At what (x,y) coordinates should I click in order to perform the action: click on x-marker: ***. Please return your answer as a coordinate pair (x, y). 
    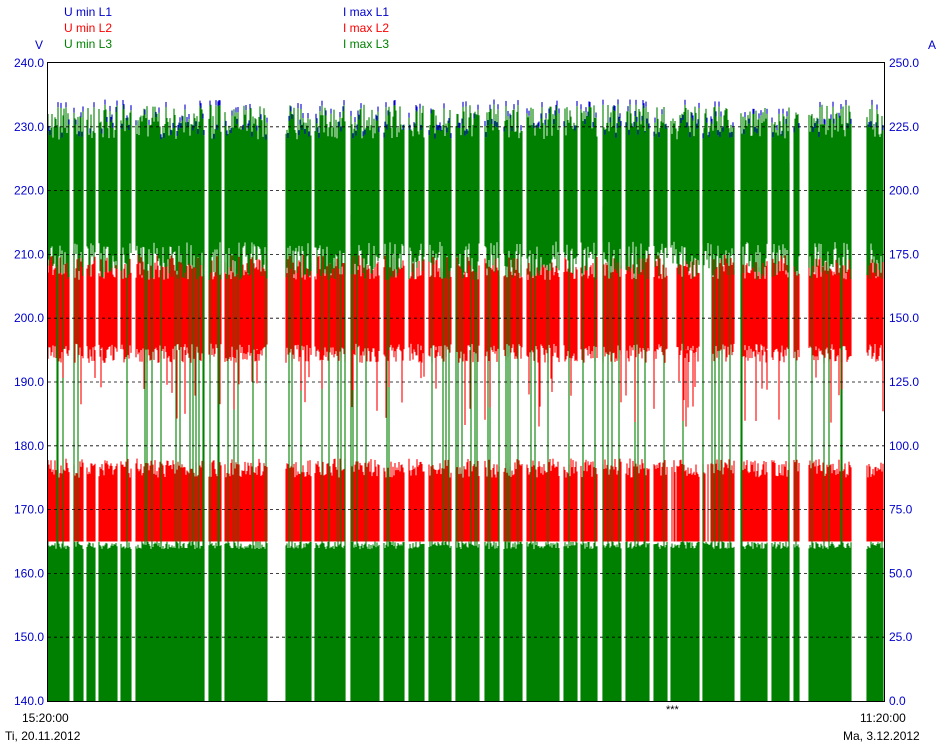
    Looking at the image, I should click on (672, 710).